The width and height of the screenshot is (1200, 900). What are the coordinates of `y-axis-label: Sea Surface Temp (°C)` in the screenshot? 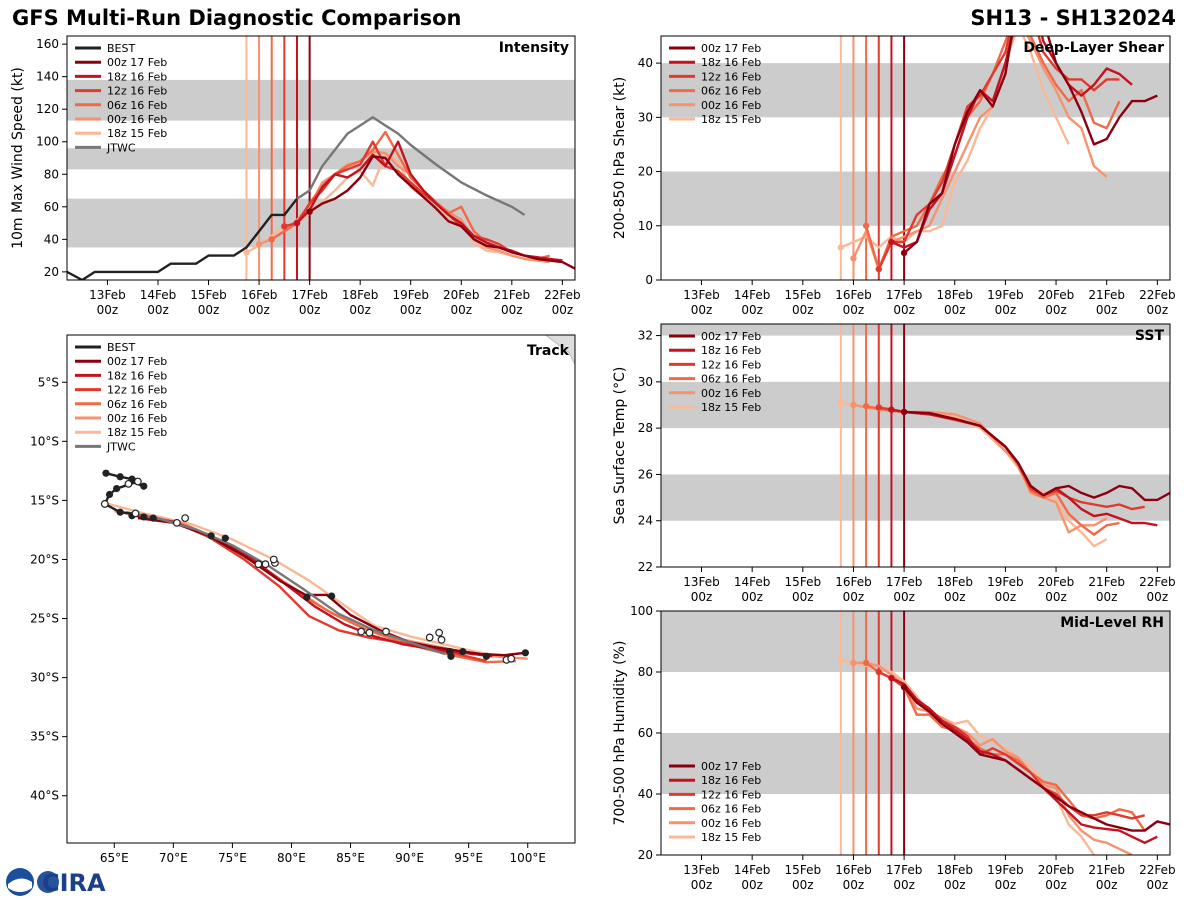 It's located at (620, 446).